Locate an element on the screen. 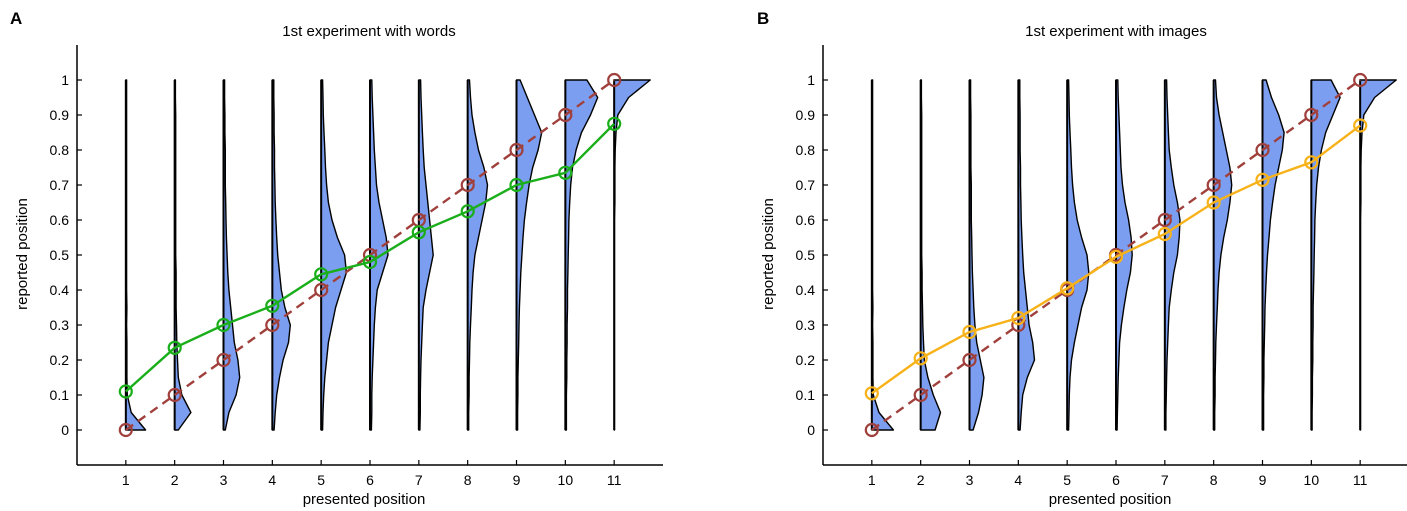 The width and height of the screenshot is (1407, 511). y-tick-label: 0.7 is located at coordinates (60, 185).